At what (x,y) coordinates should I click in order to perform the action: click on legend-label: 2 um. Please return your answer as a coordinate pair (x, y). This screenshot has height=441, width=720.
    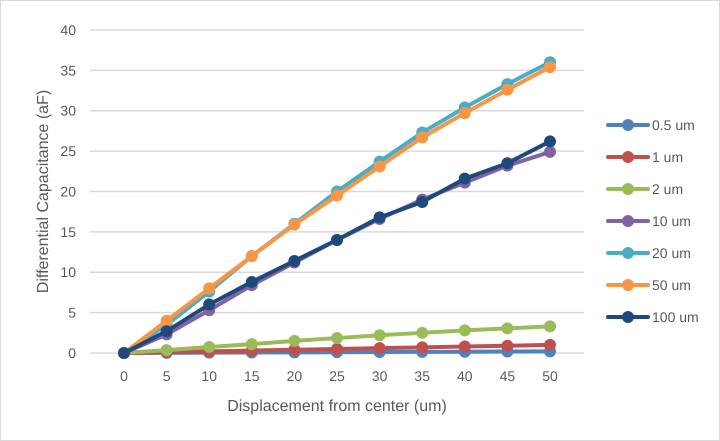
    Looking at the image, I should click on (668, 188).